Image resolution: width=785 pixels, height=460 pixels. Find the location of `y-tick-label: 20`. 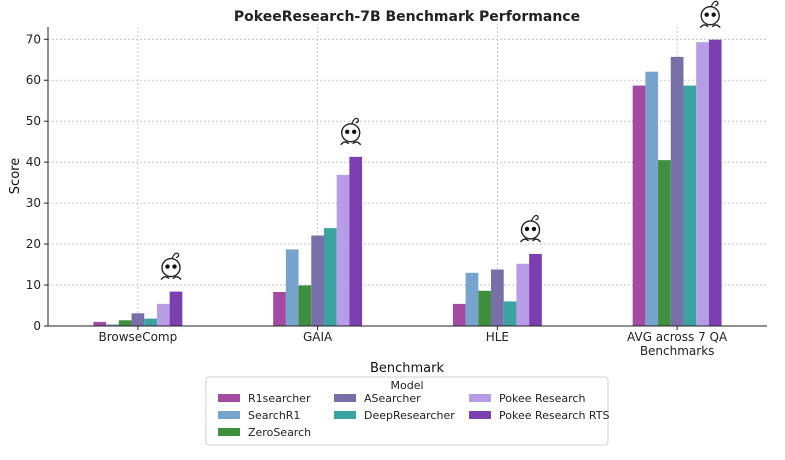

y-tick-label: 20 is located at coordinates (33, 244).